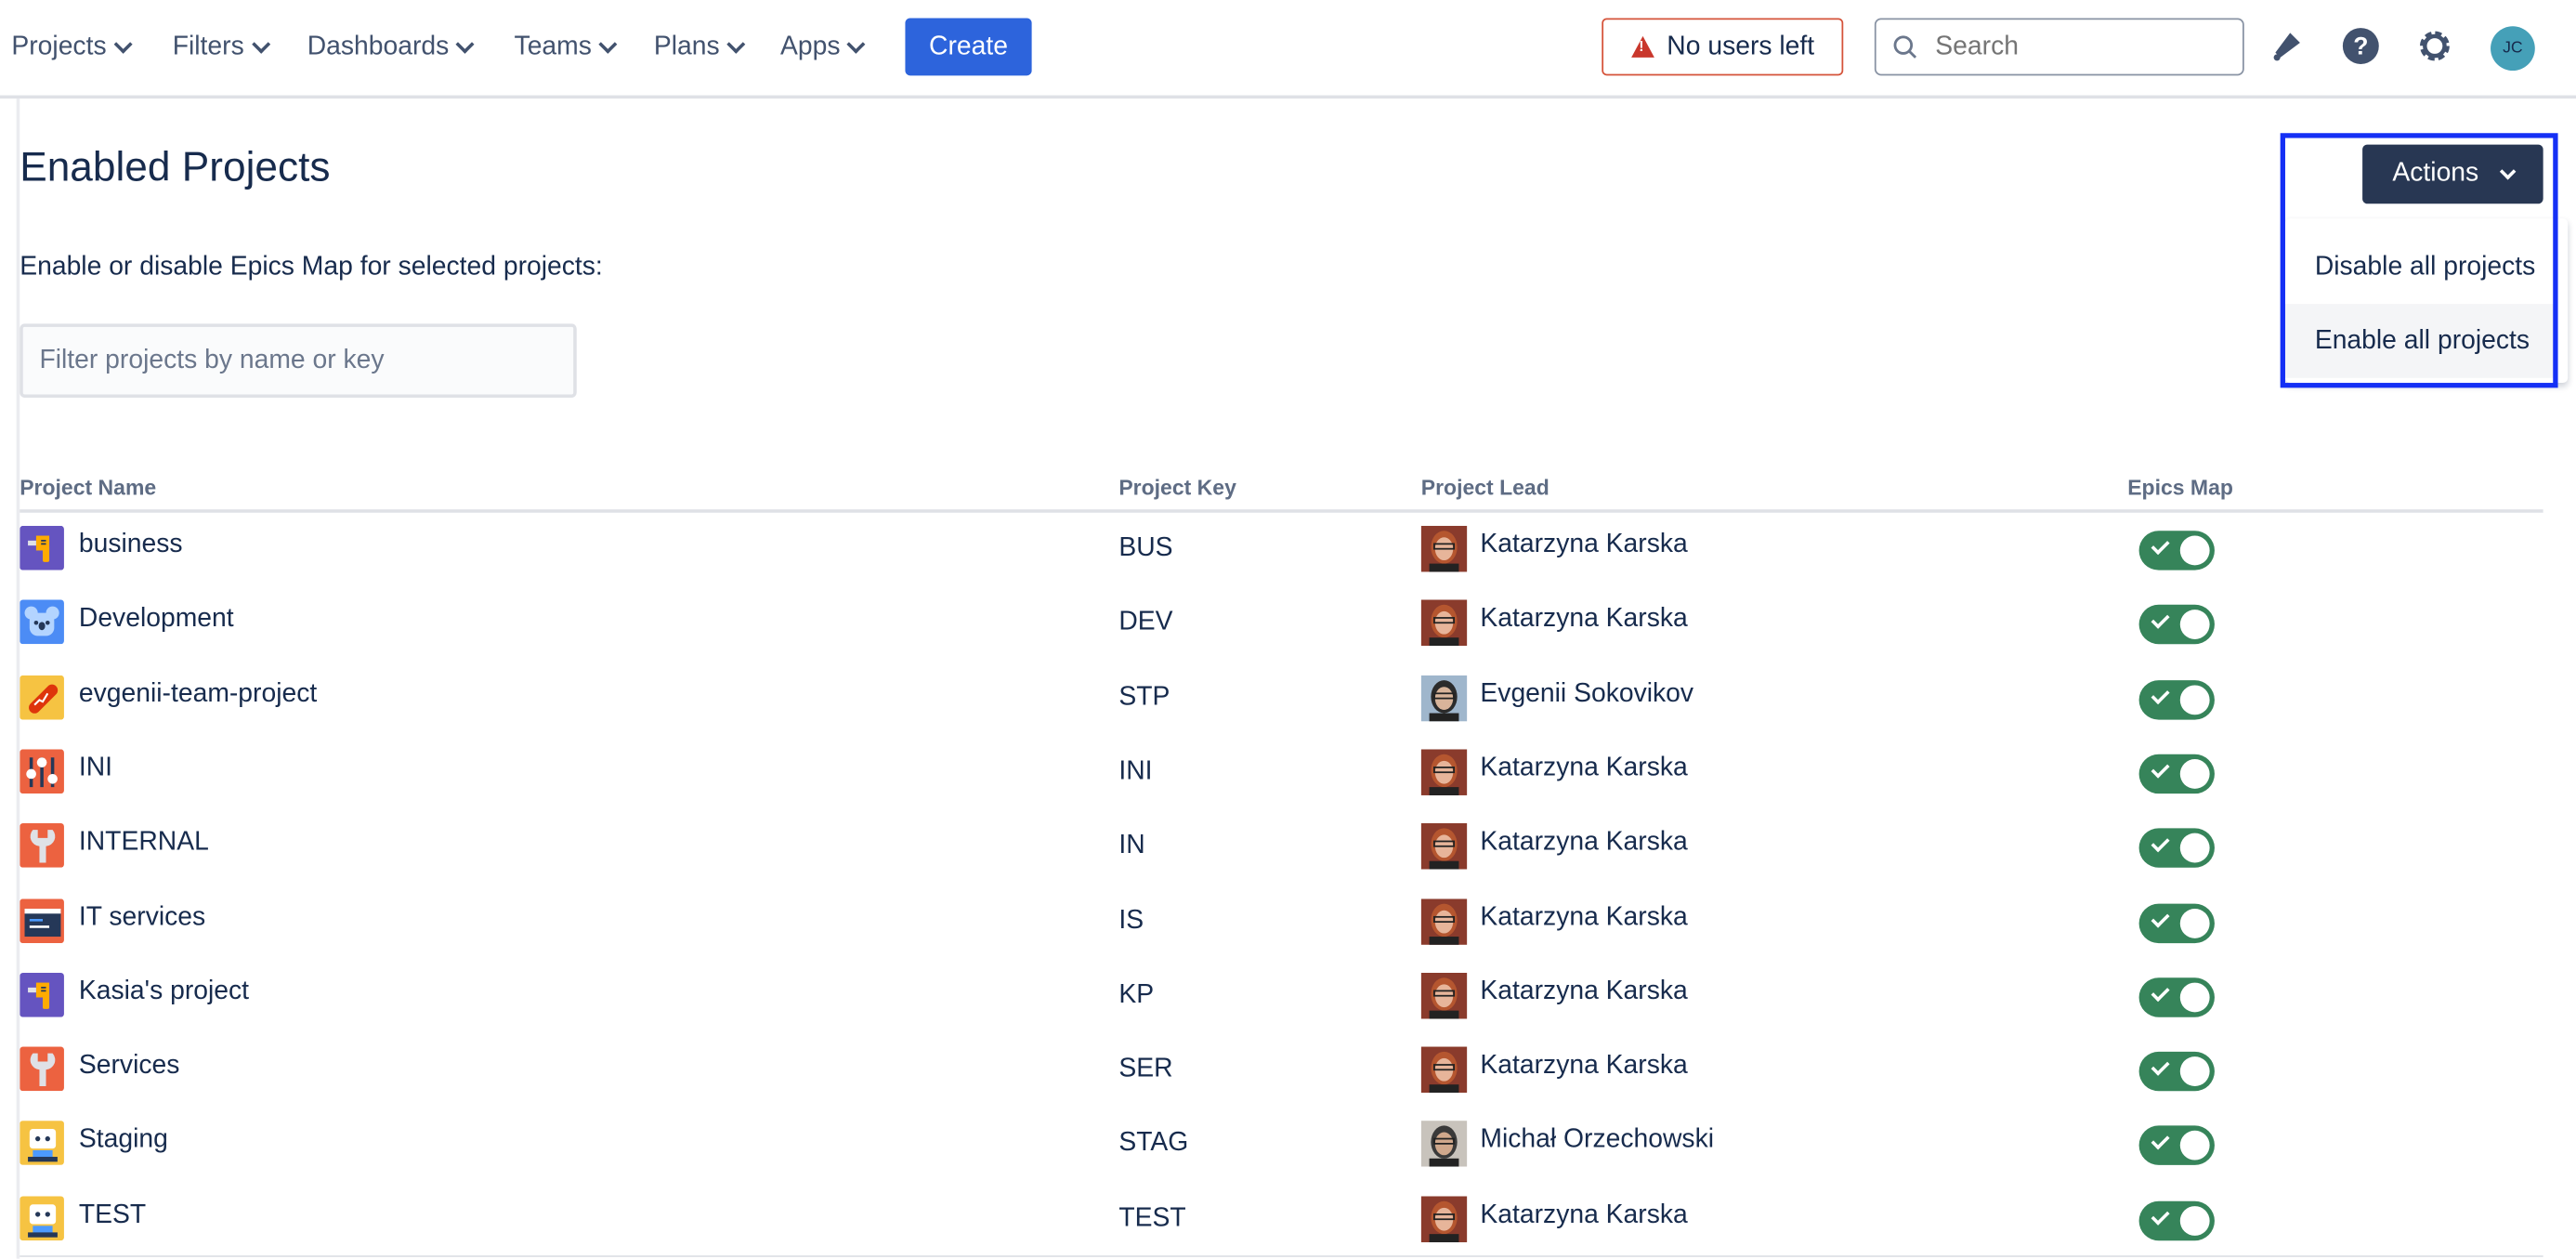 This screenshot has width=2576, height=1259. What do you see at coordinates (156, 619) in the screenshot?
I see `project-name: Development` at bounding box center [156, 619].